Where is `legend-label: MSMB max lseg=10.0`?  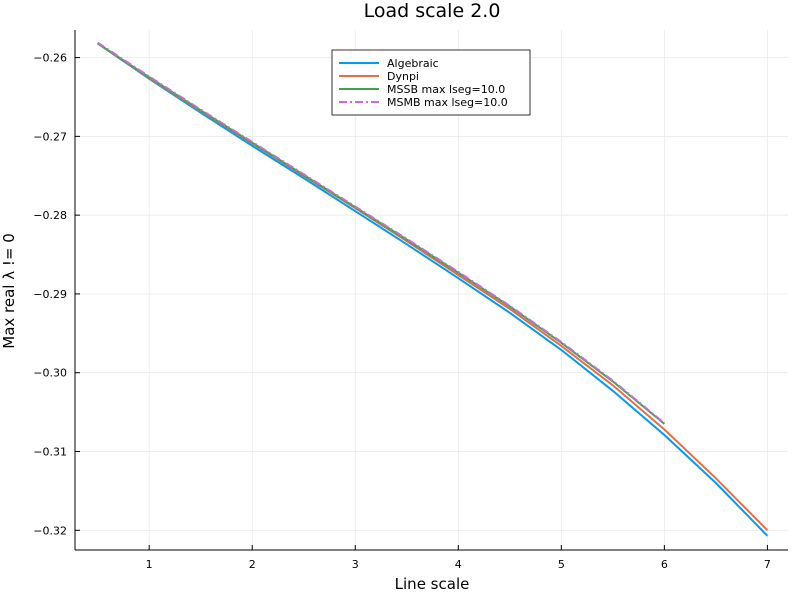
legend-label: MSMB max lseg=10.0 is located at coordinates (447, 102).